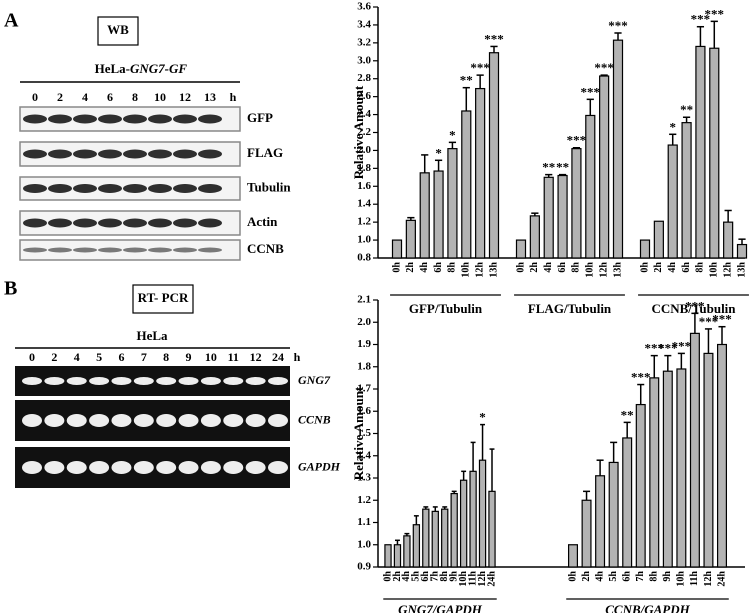  What do you see at coordinates (364, 411) in the screenshot?
I see `y-tick-label: 1.6` at bounding box center [364, 411].